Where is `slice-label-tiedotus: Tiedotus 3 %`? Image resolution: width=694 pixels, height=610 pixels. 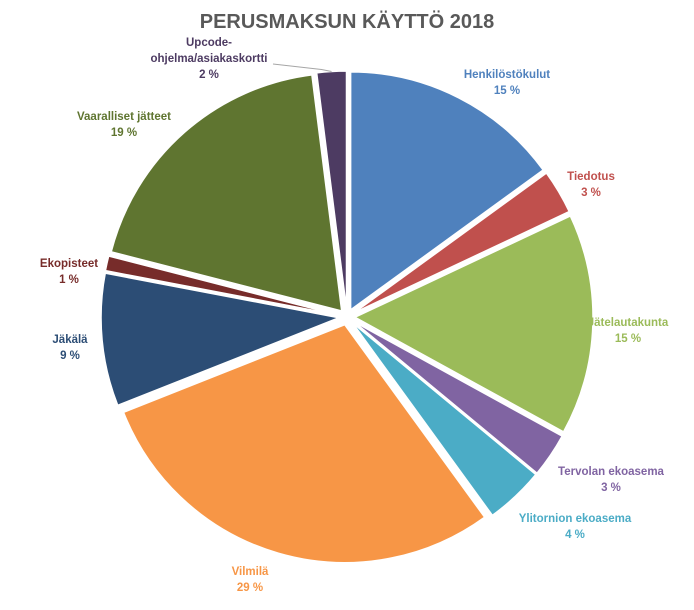 slice-label-tiedotus: Tiedotus 3 % is located at coordinates (591, 185).